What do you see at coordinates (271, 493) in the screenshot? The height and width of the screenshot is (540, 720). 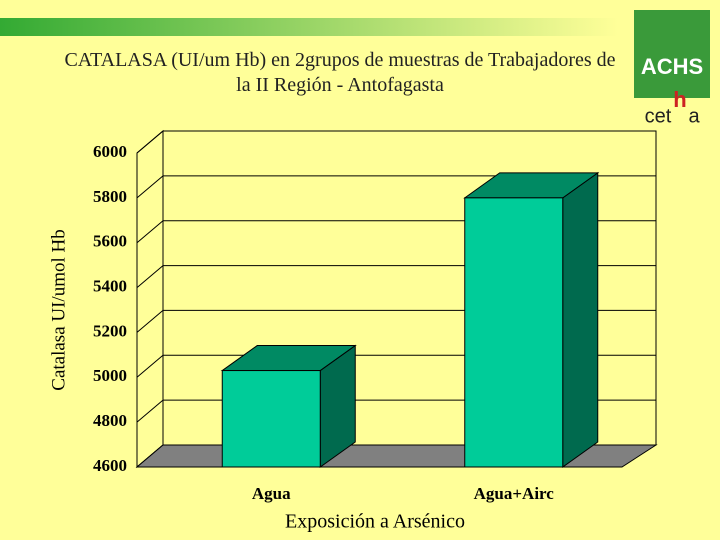 I see `x-tick-label: Agua` at bounding box center [271, 493].